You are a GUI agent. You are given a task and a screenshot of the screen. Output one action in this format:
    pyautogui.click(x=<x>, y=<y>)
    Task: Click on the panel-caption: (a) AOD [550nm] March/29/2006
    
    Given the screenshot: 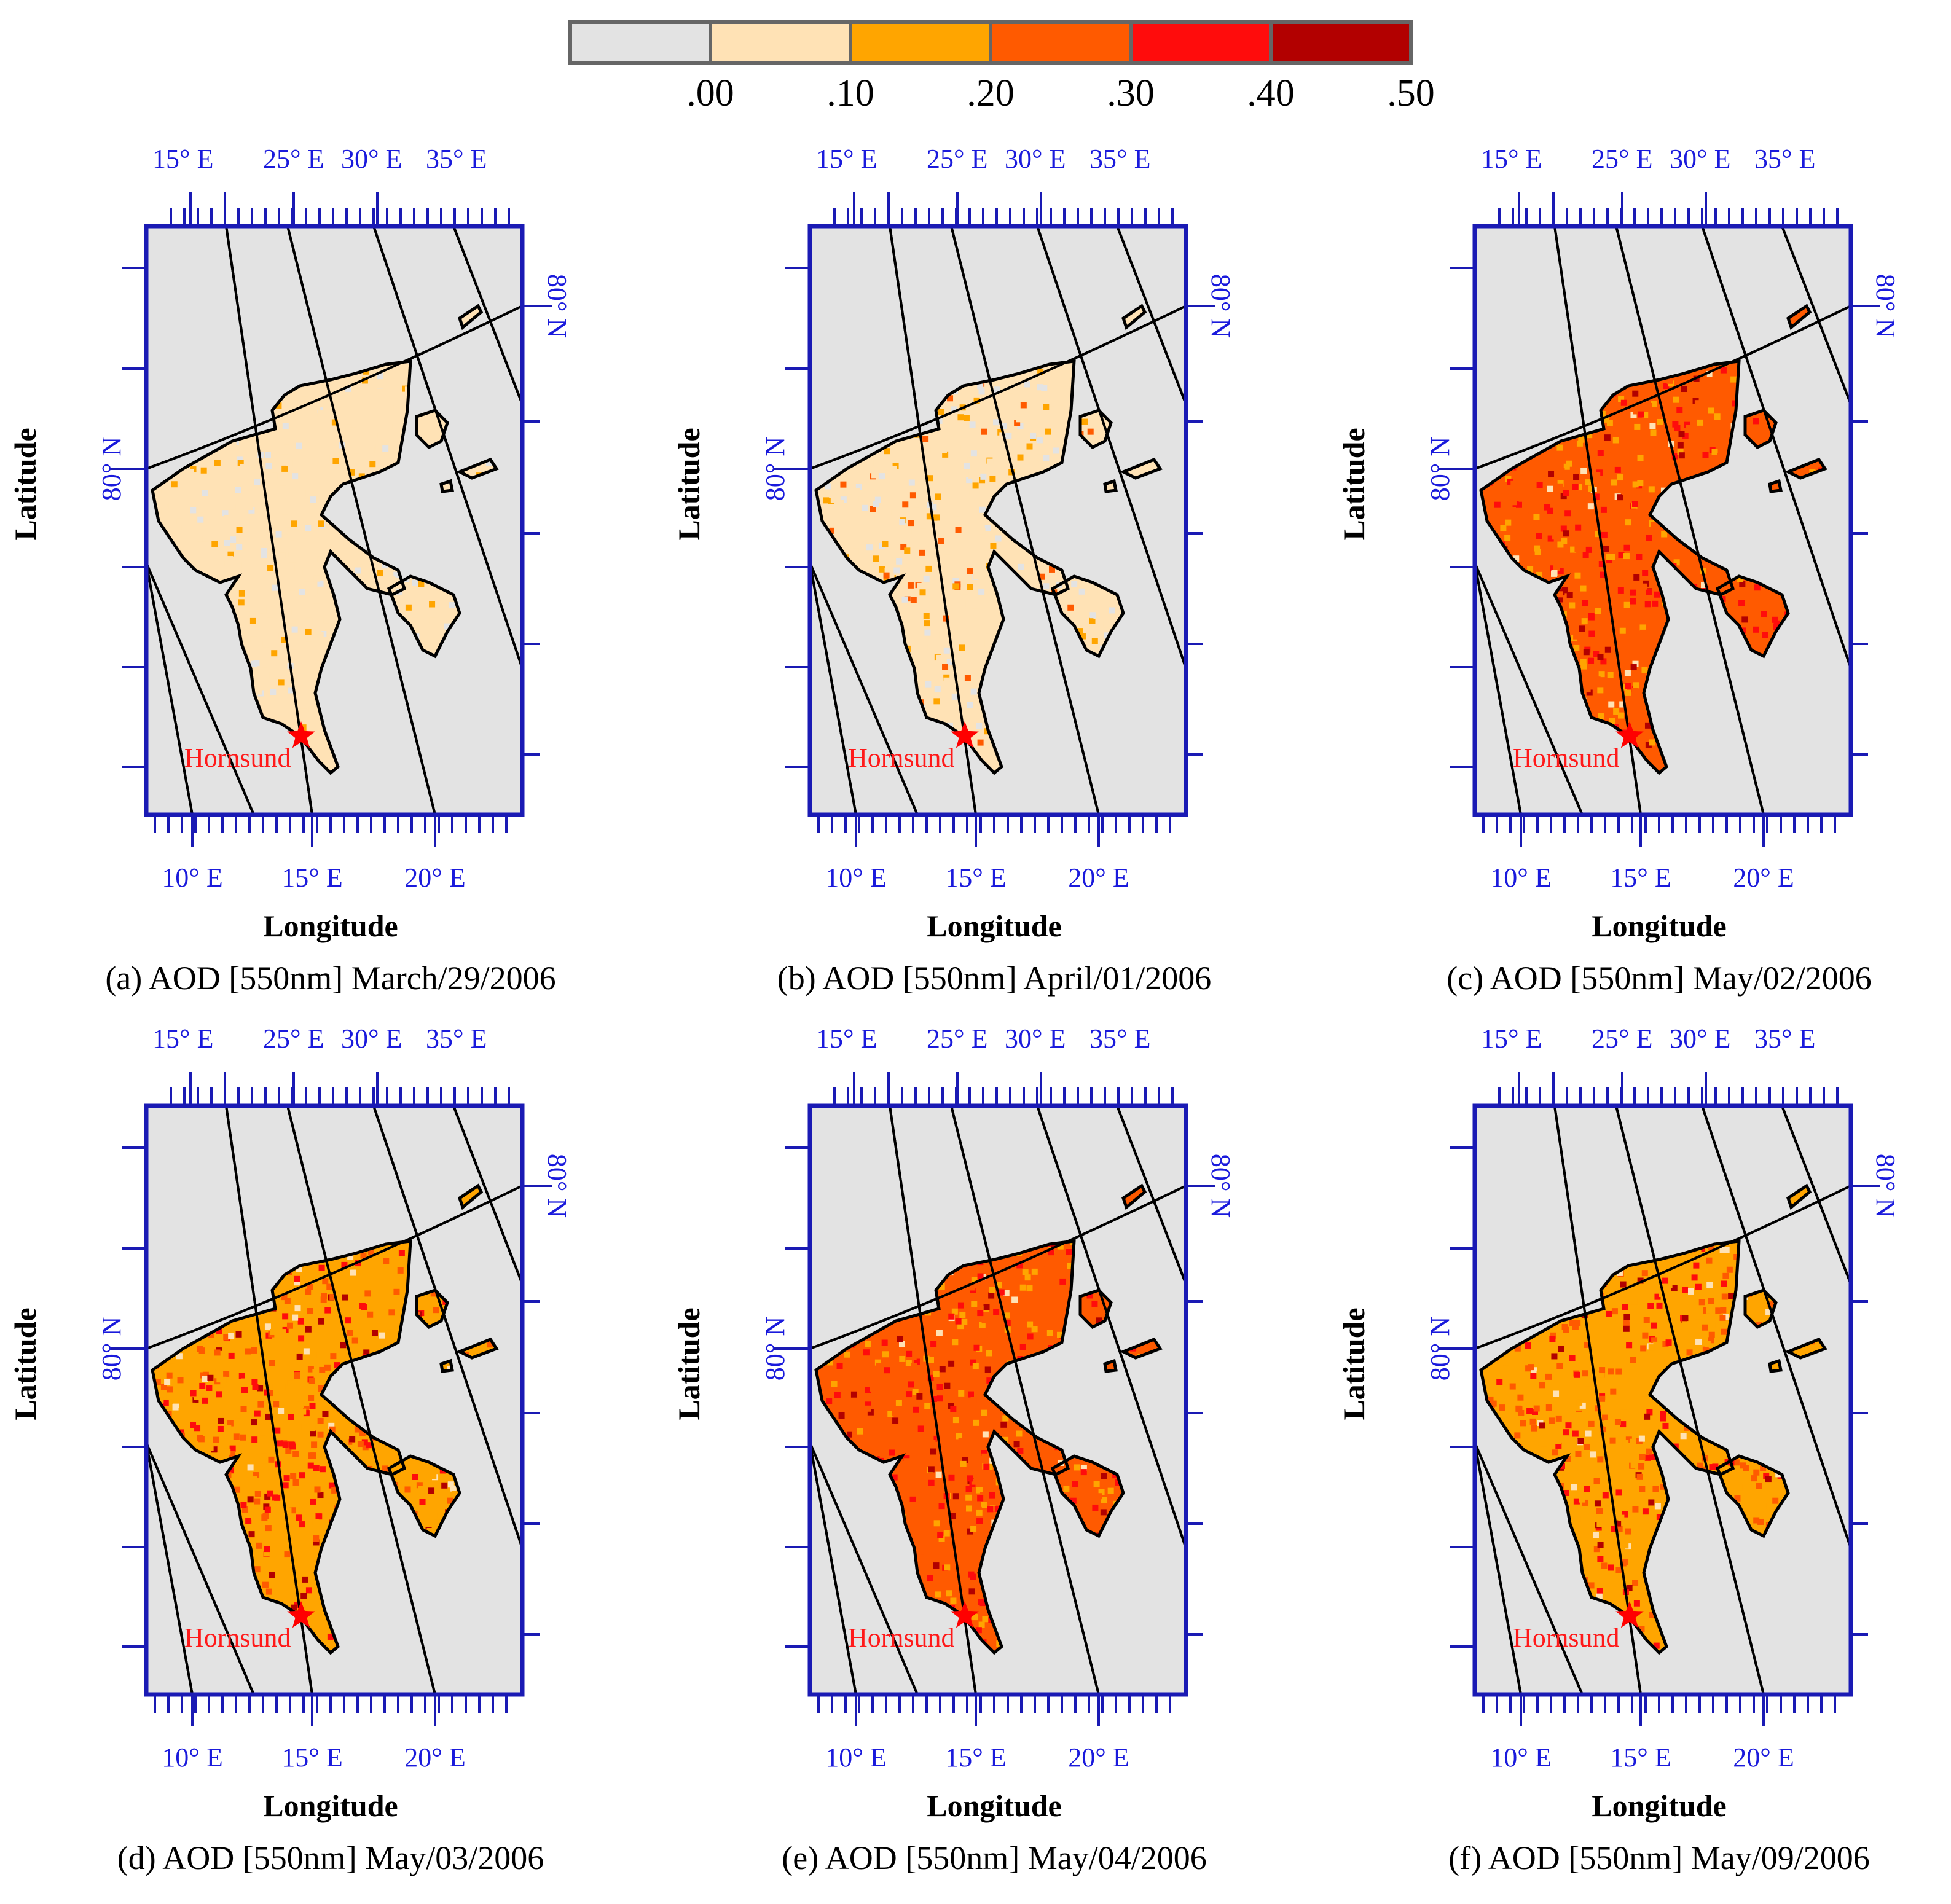 What is the action you would take?
    pyautogui.click(x=330, y=979)
    